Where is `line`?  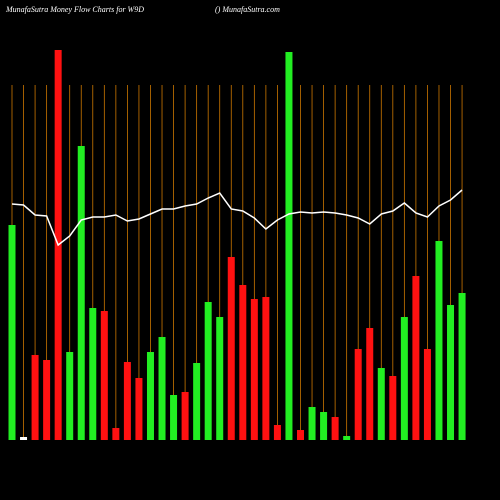
line is located at coordinates (237, 218).